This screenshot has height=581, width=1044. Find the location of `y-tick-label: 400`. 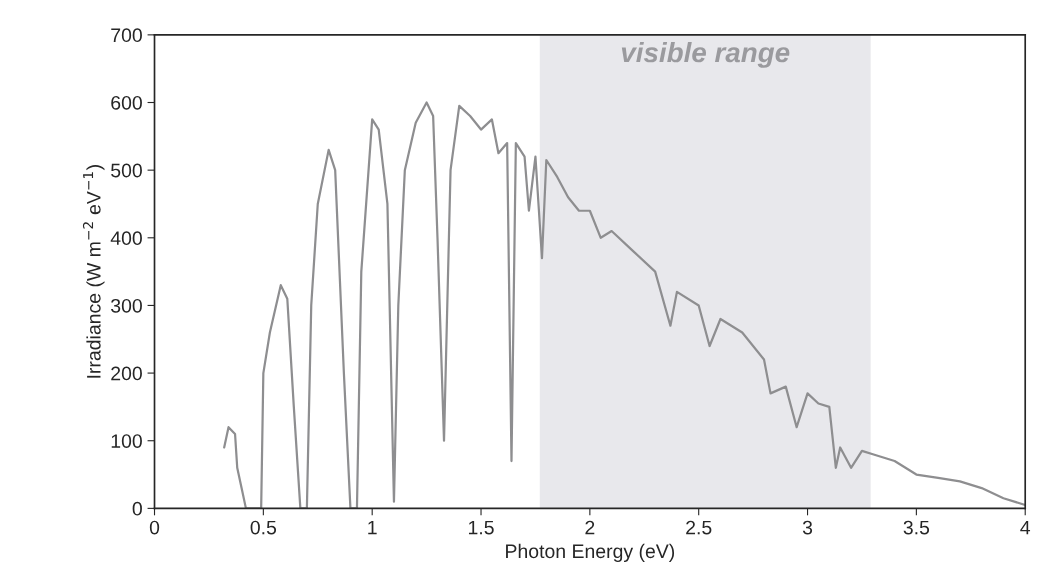

y-tick-label: 400 is located at coordinates (126, 238).